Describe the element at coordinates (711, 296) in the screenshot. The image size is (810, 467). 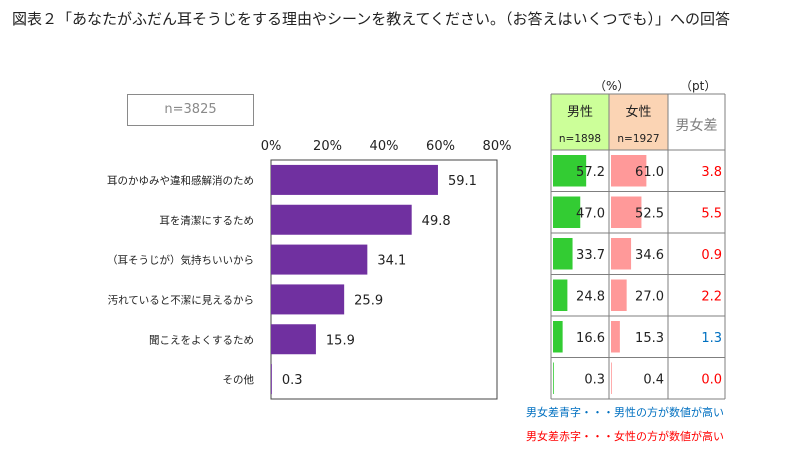
I see `diff-value: 2.2` at that location.